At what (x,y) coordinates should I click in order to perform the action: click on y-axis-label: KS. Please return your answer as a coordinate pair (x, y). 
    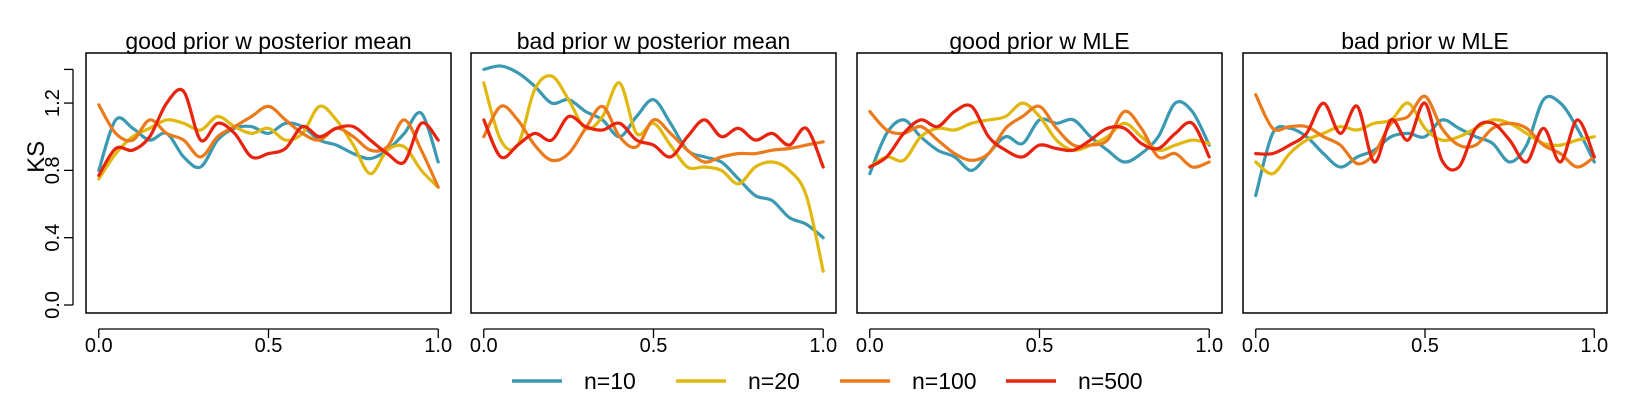
    Looking at the image, I should click on (36, 157).